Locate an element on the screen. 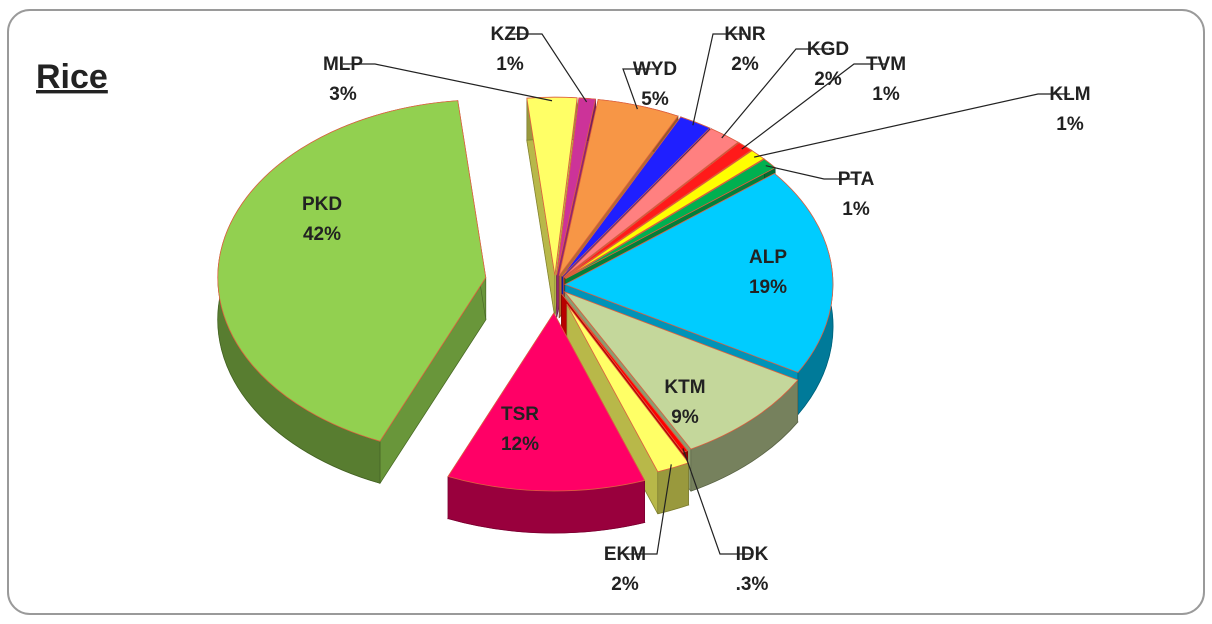 This screenshot has height=624, width=1212. slice-value-label: 9% is located at coordinates (685, 417).